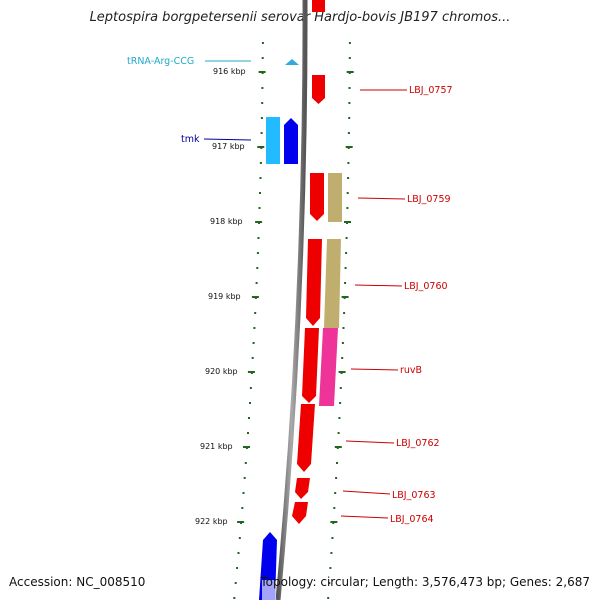  I want to click on chromosome-backbone, so click(291, 300).